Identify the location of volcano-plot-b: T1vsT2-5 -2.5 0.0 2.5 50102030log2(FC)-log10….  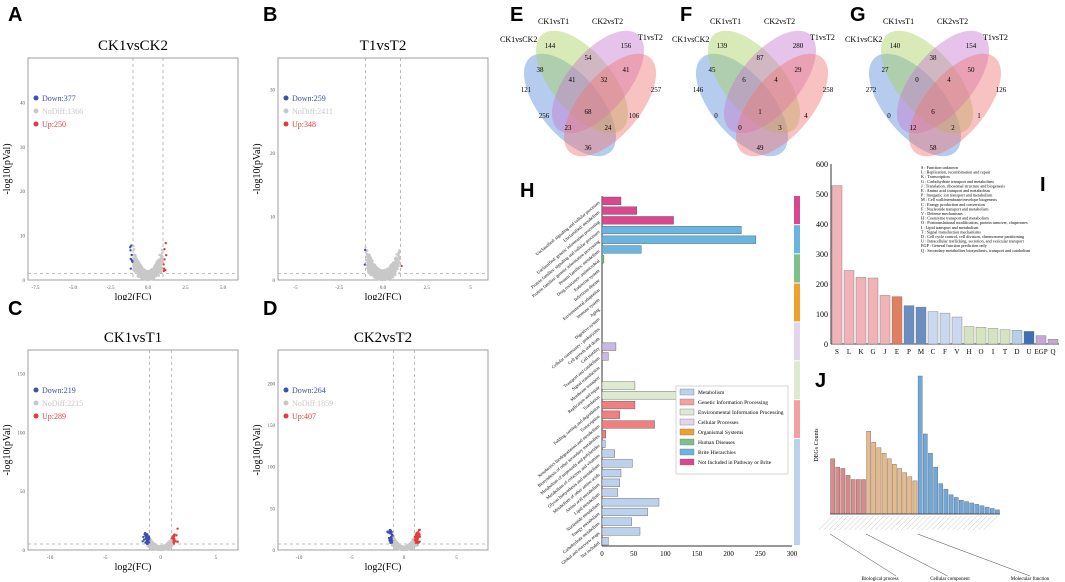
(370, 169).